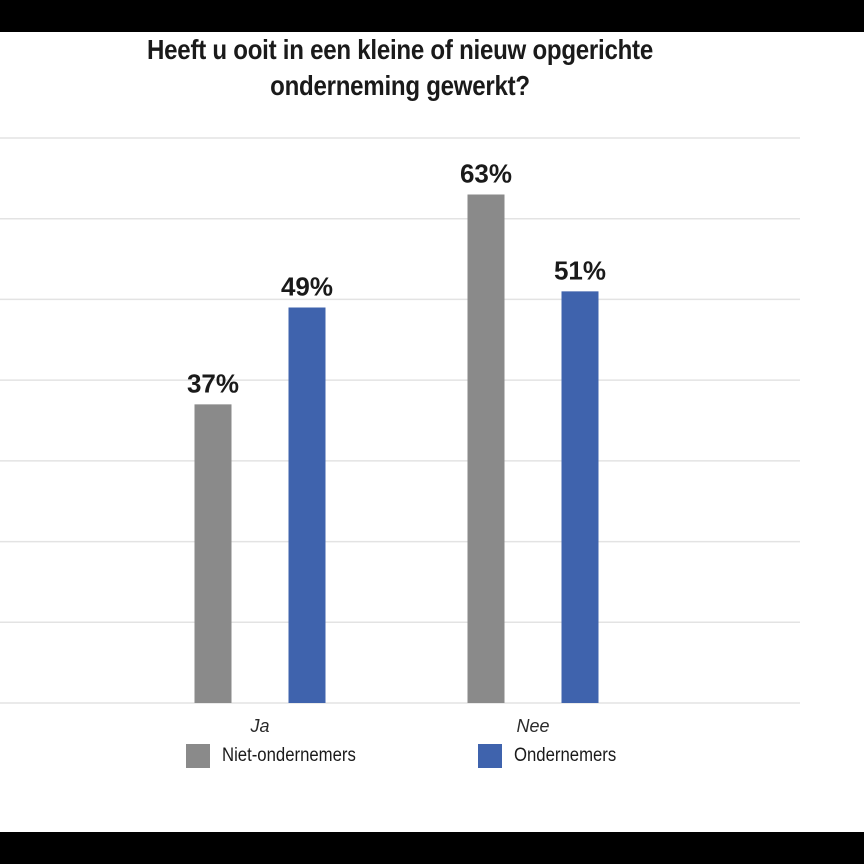 The height and width of the screenshot is (864, 864). Describe the element at coordinates (307, 505) in the screenshot. I see `bar-ondernemers-ja` at that location.